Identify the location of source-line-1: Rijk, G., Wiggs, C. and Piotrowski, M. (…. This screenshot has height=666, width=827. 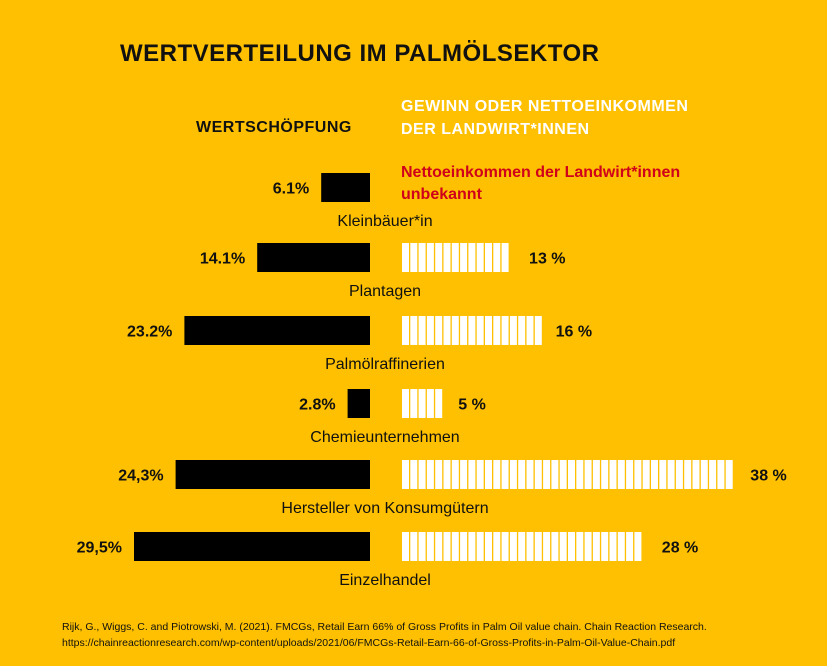
(384, 627).